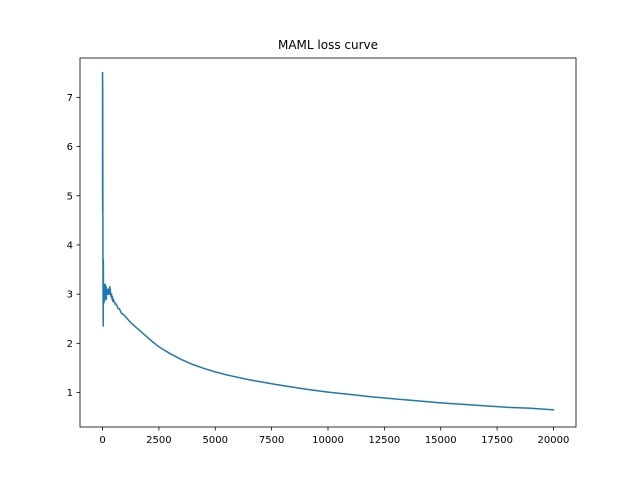  Describe the element at coordinates (73, 246) in the screenshot. I see `y-axis: 1 2 3 4 5 6 7` at that location.